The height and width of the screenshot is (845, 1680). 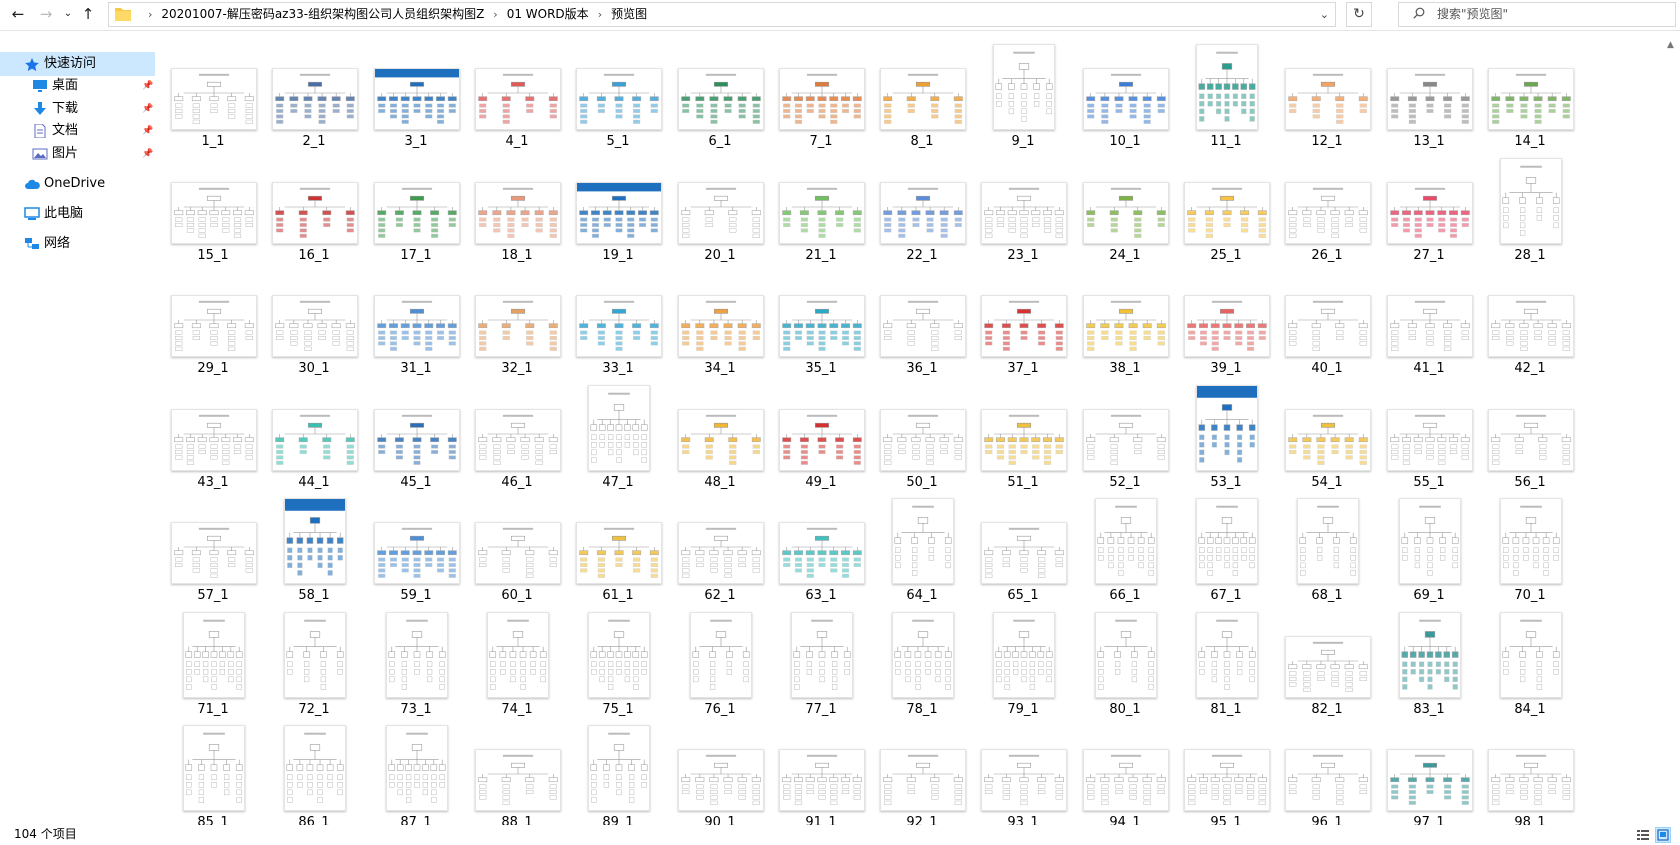 I want to click on file-item: 92_1, so click(x=922, y=773).